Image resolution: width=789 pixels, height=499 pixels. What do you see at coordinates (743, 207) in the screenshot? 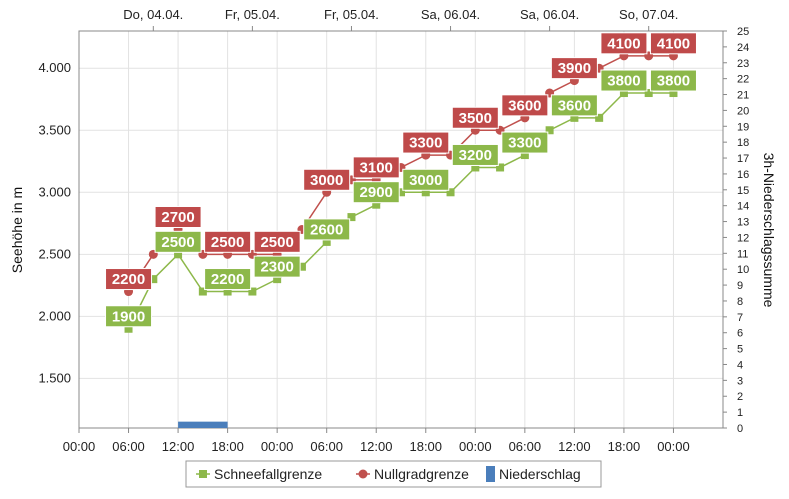
I see `y2-tick-label: 14` at bounding box center [743, 207].